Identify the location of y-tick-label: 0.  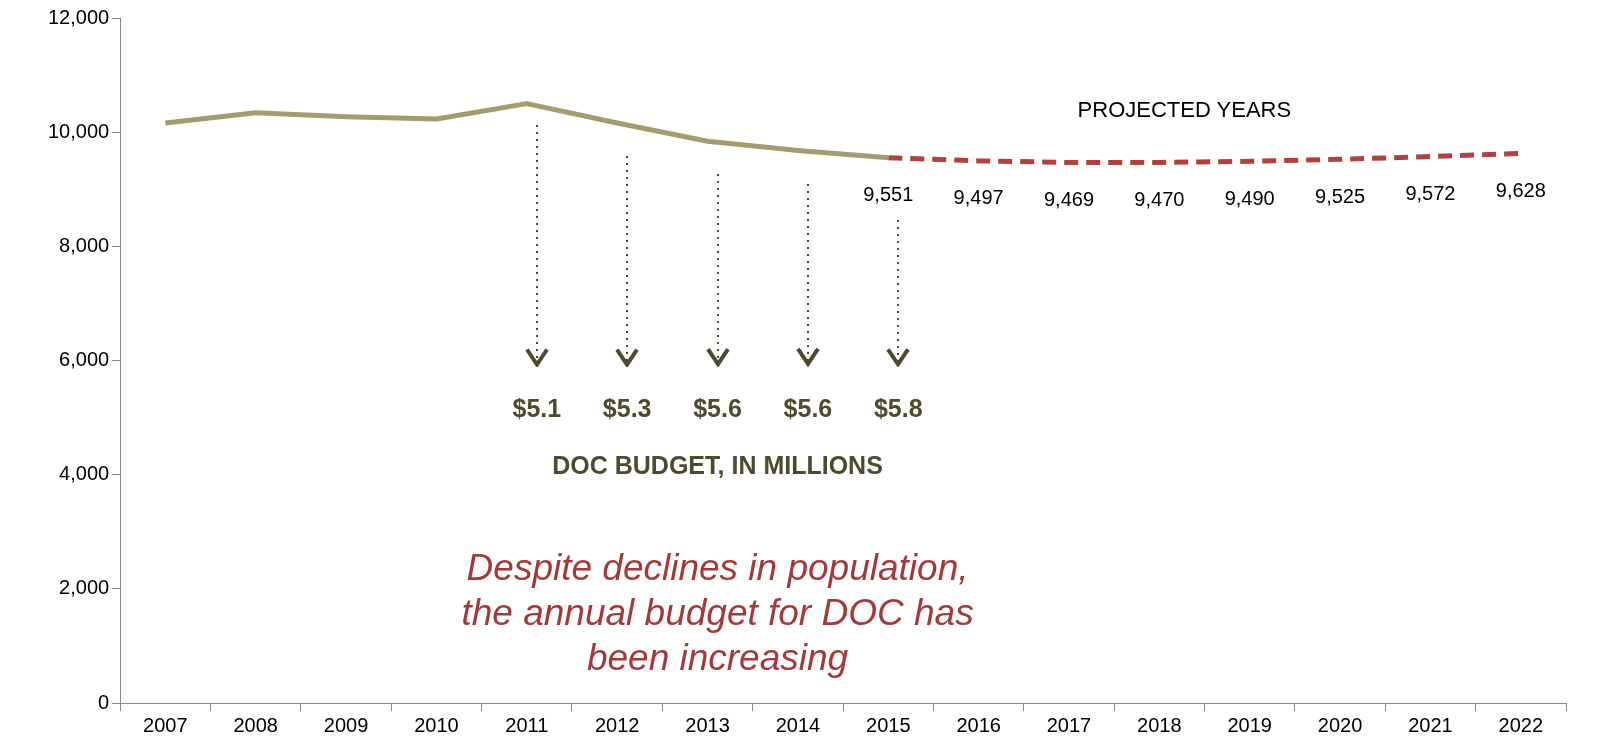
(104, 701).